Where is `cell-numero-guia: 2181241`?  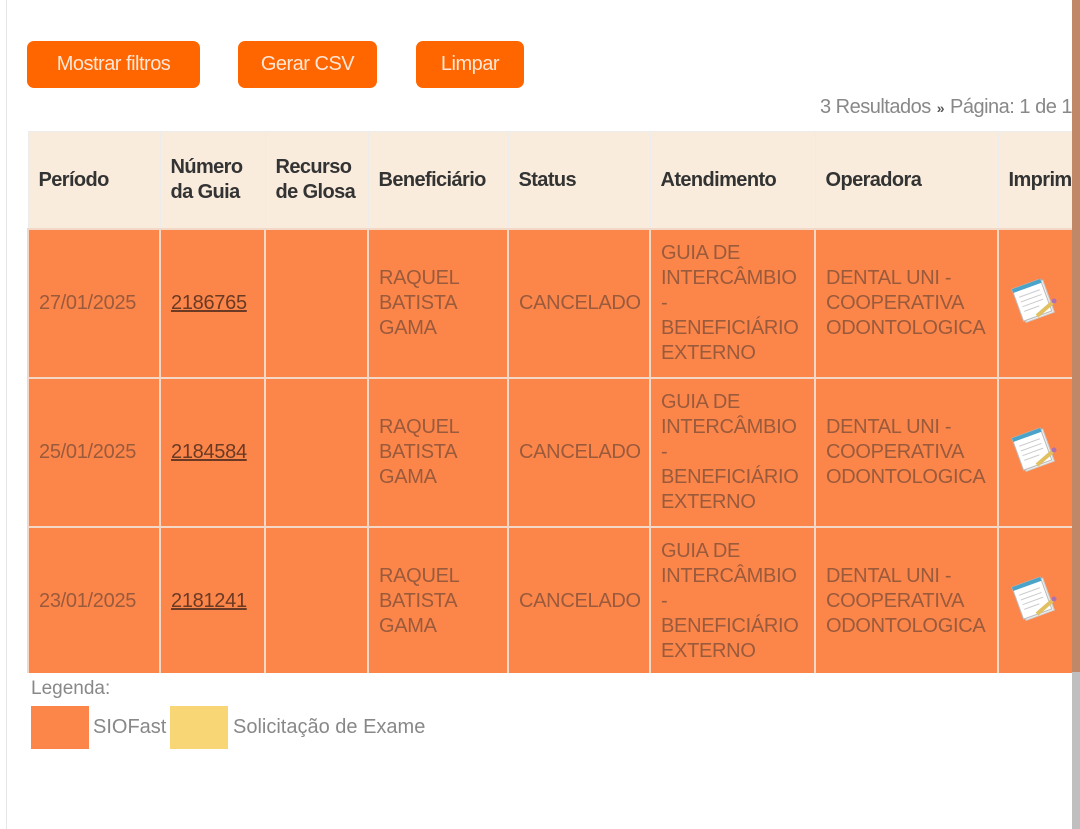
cell-numero-guia: 2181241 is located at coordinates (212, 599).